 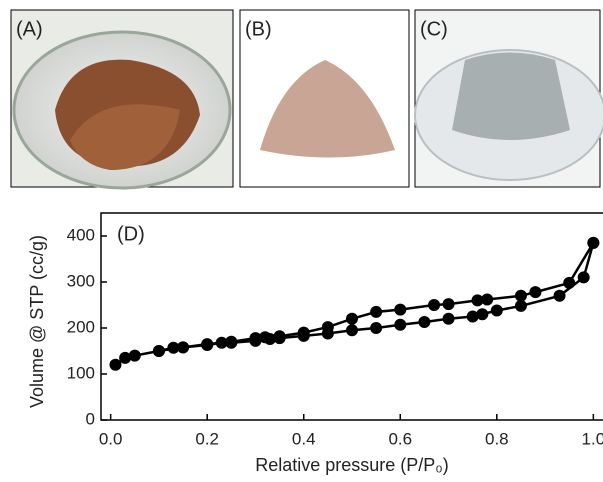 I want to click on y-tick-label: 400, so click(x=81, y=234).